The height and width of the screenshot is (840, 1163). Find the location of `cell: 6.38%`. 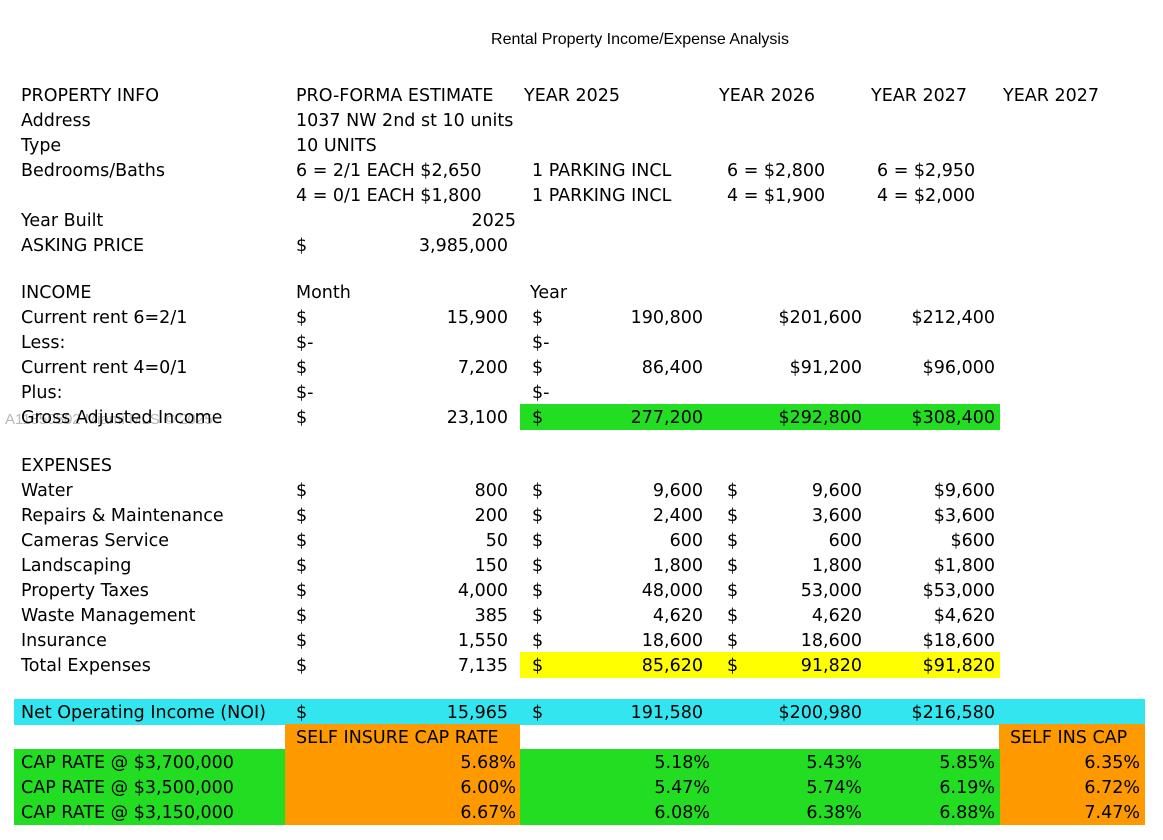

cell: 6.38% is located at coordinates (834, 813).